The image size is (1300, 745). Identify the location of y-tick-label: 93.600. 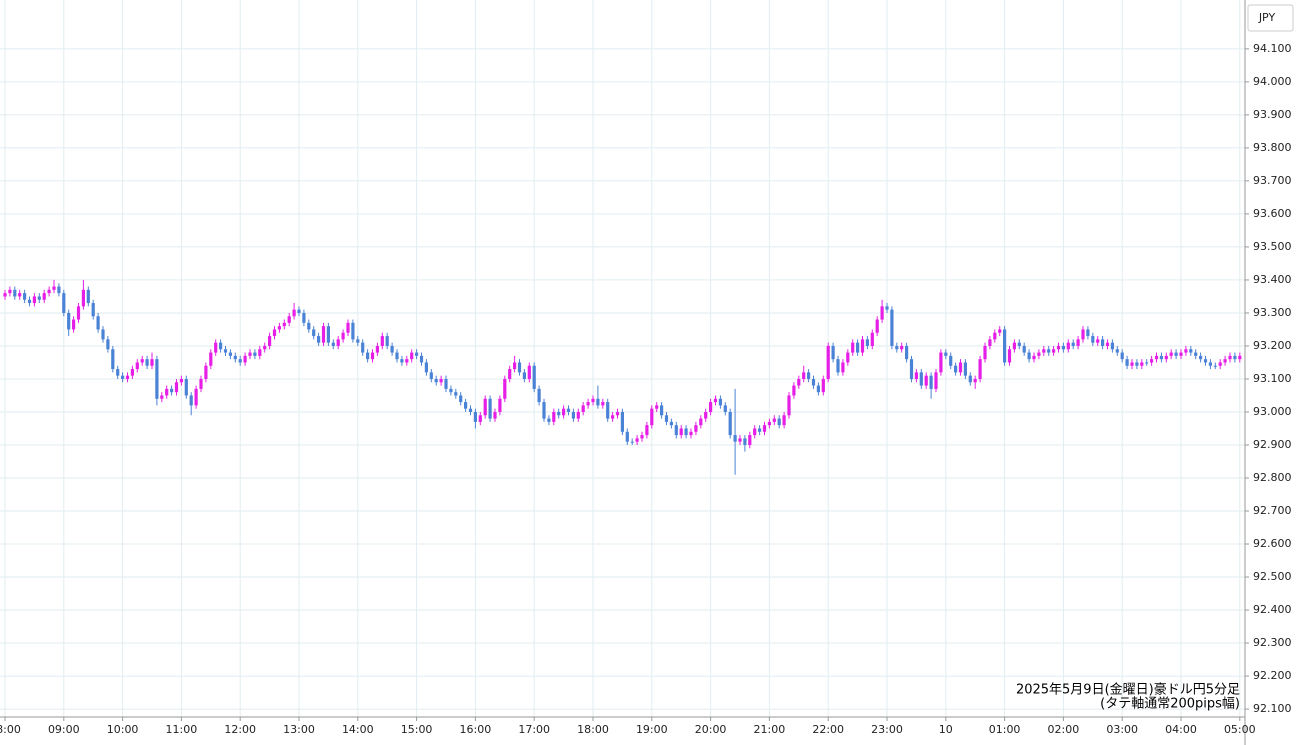
(1272, 213).